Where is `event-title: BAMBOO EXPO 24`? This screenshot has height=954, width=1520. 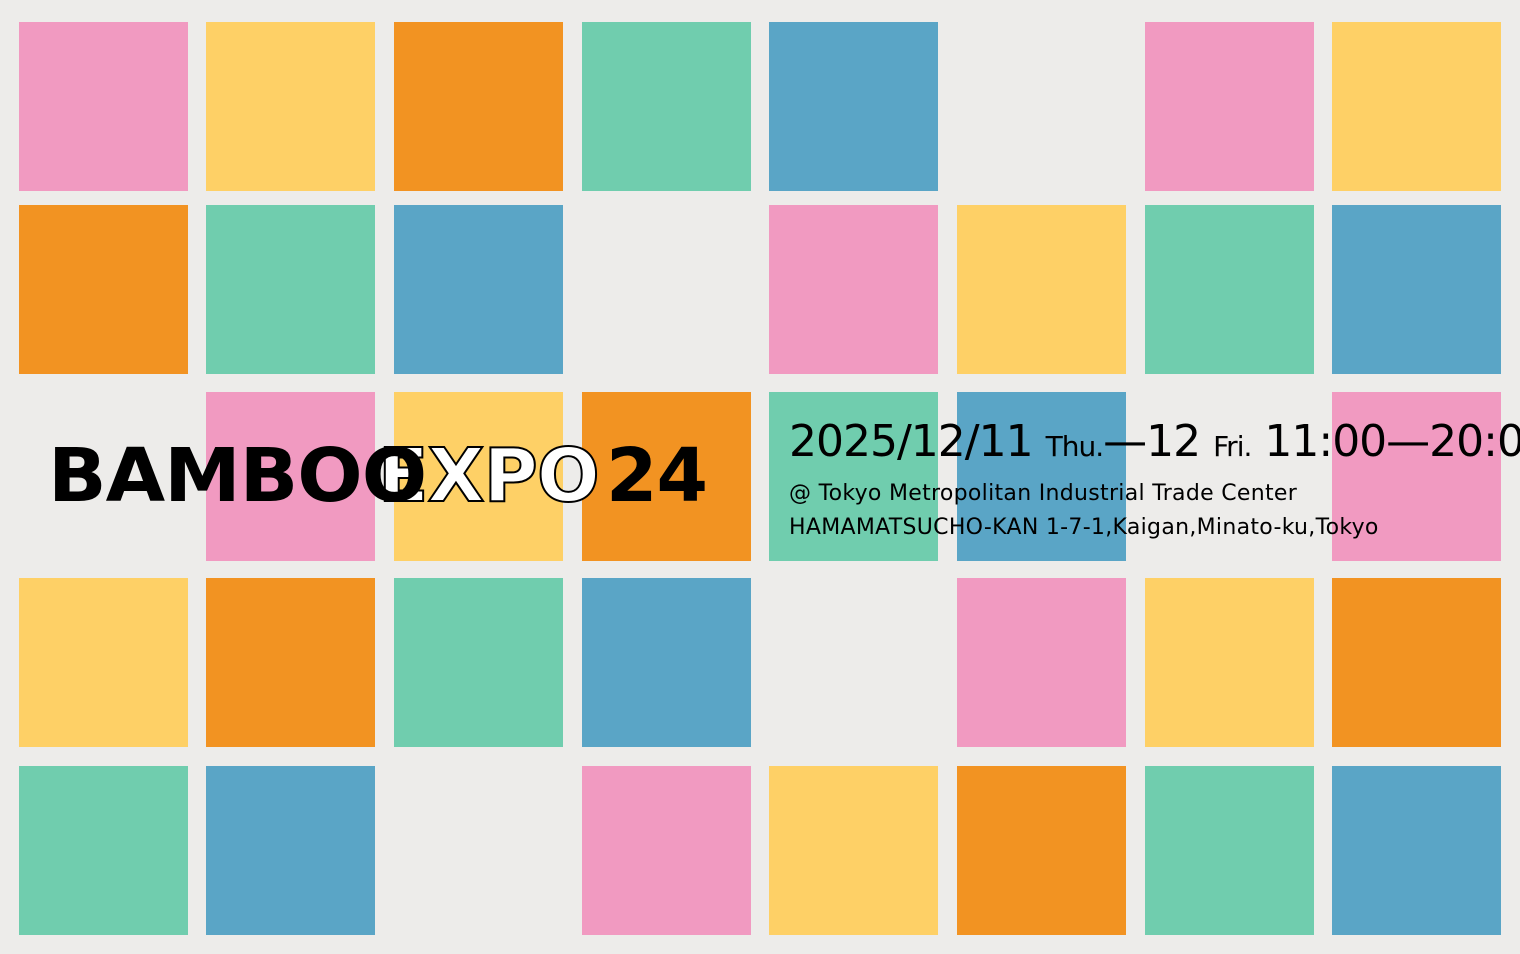
event-title: BAMBOO EXPO 24 is located at coordinates (378, 476).